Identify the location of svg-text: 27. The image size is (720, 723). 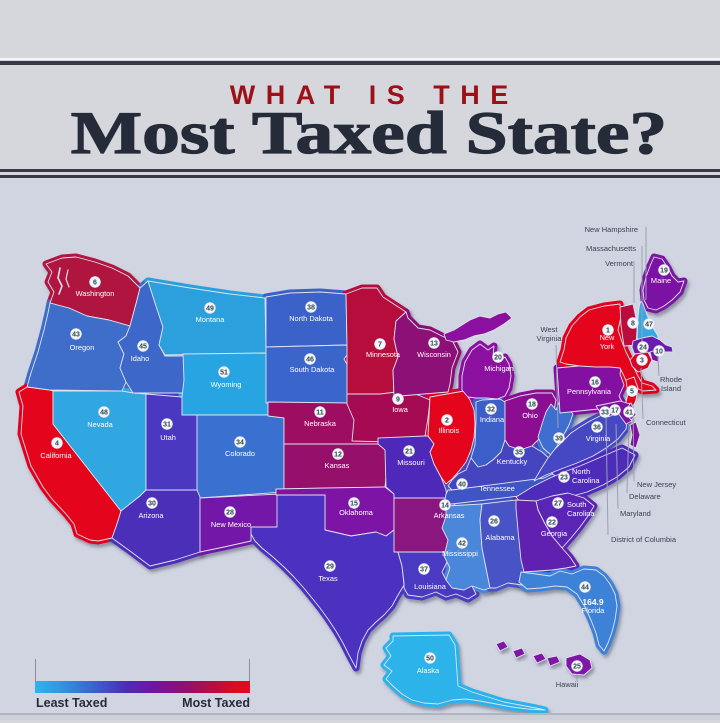
(558, 504).